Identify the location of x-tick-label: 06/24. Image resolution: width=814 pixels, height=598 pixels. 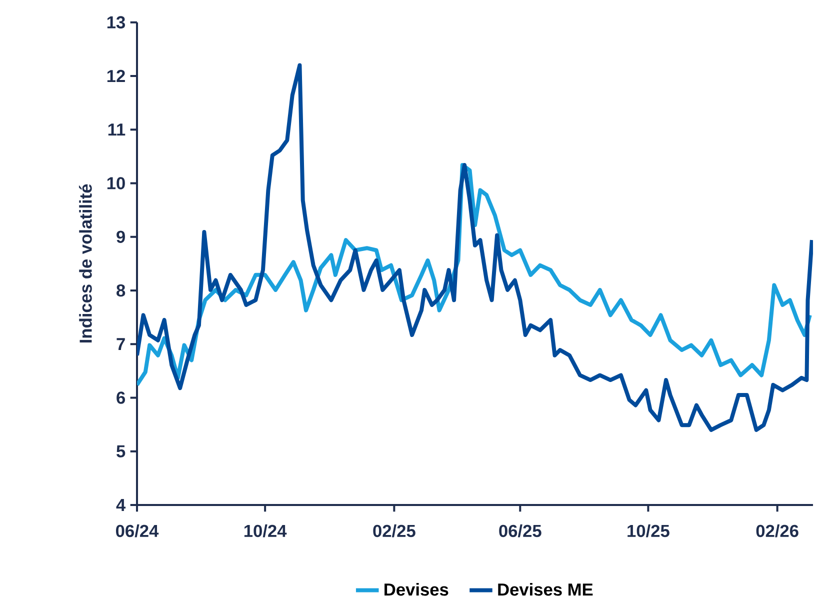
(137, 531).